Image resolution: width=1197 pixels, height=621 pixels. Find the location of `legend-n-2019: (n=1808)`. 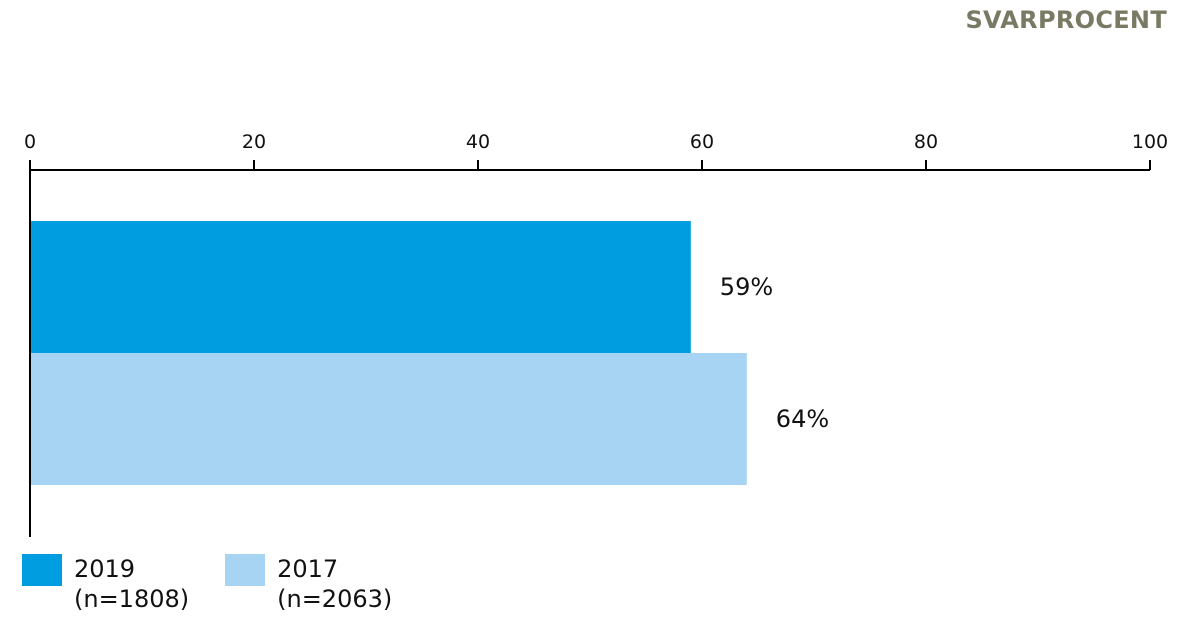

legend-n-2019: (n=1808) is located at coordinates (132, 599).